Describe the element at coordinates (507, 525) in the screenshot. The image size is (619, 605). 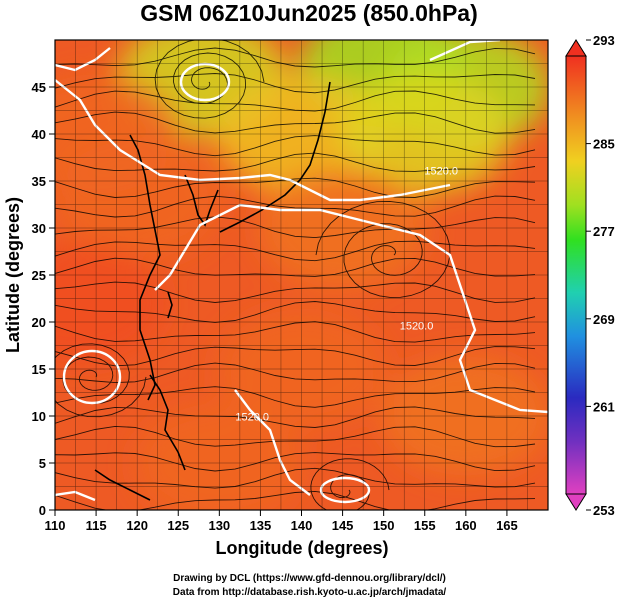
I see `x-tick-label: 165` at that location.